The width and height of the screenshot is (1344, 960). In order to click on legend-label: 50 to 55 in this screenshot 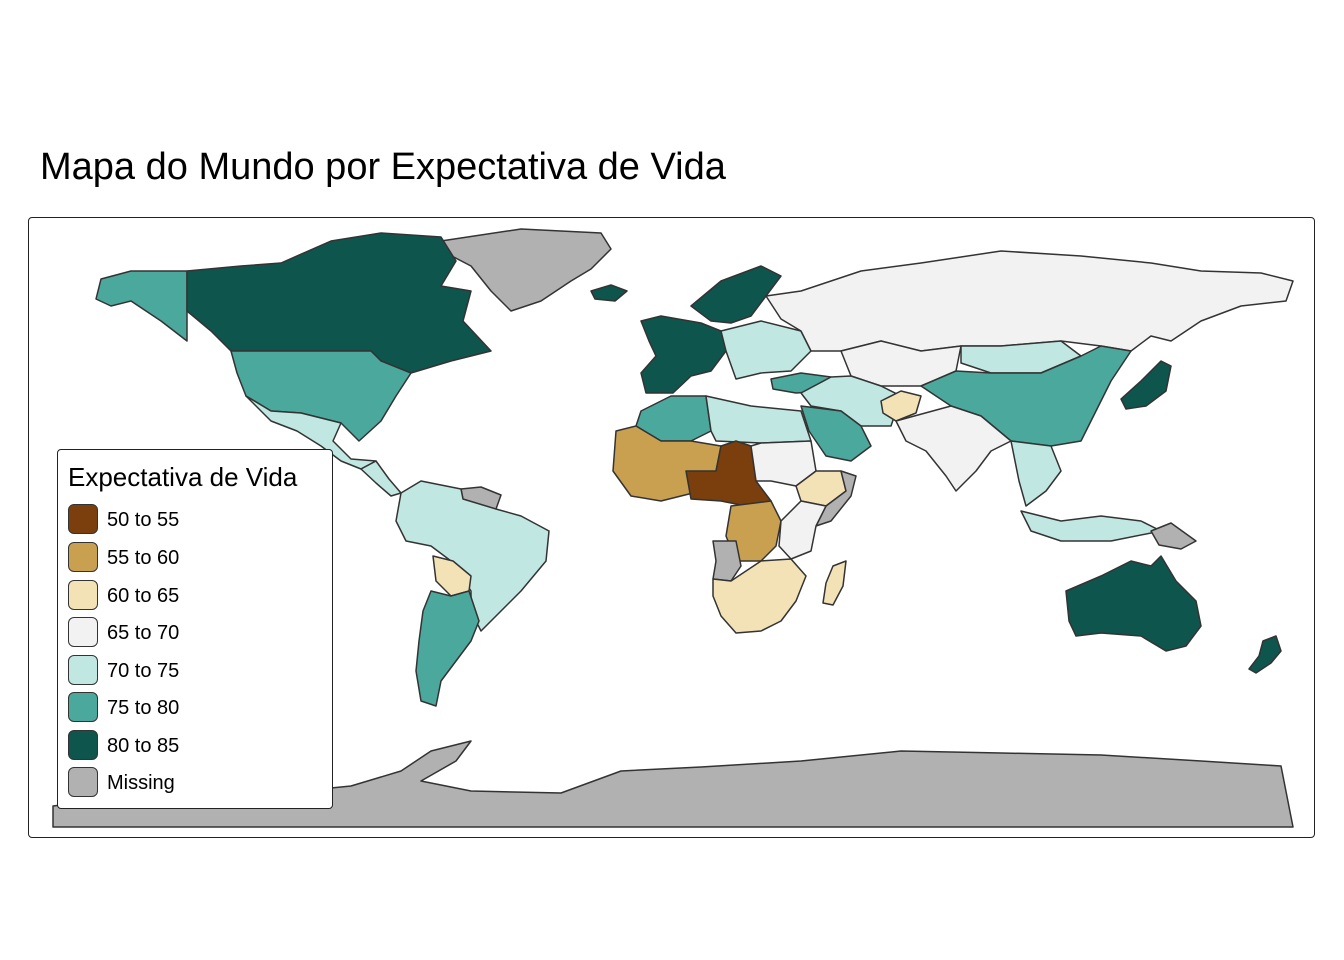, I will do `click(143, 520)`.